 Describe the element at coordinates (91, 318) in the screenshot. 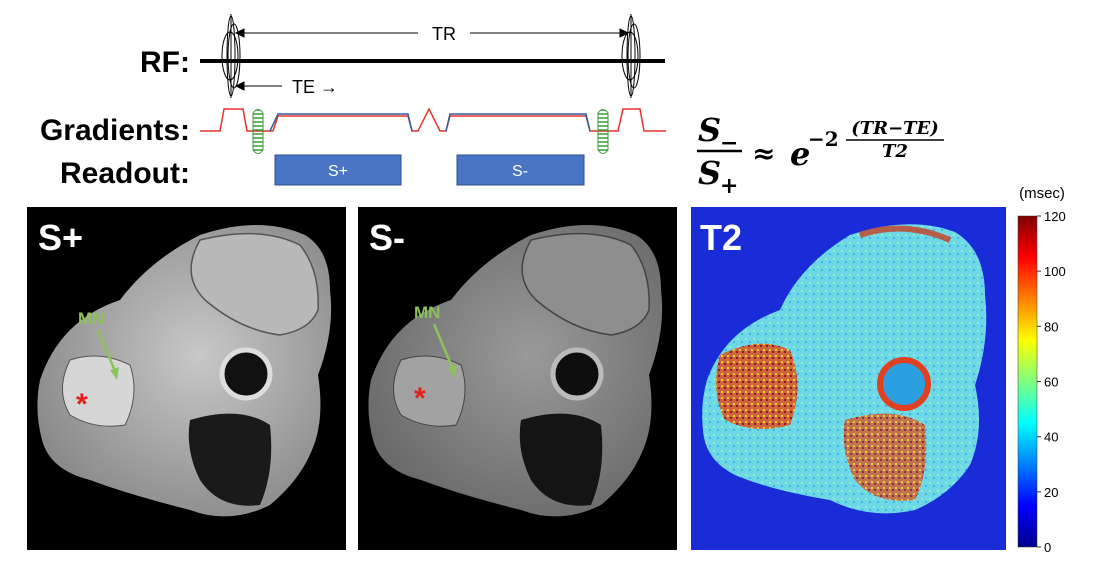

I see `mn-label-s-plus: MN` at that location.